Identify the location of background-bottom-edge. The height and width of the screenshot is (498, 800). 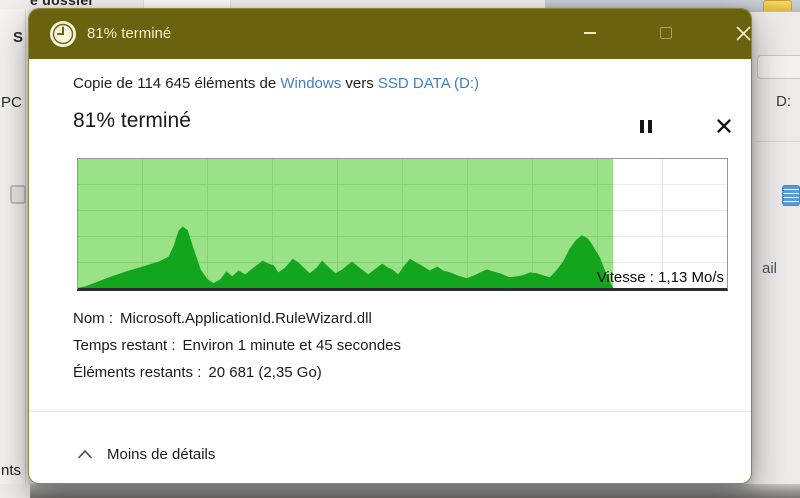
(400, 491).